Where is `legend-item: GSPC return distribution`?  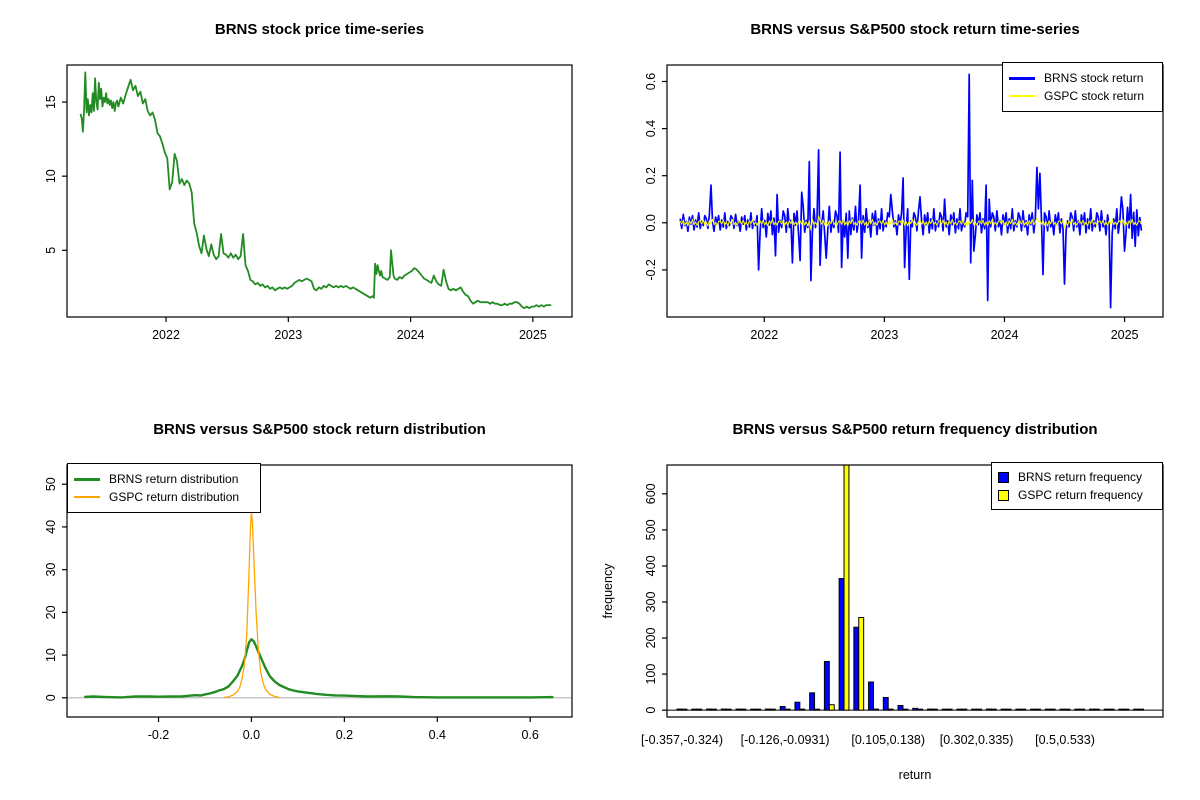
legend-item: GSPC return distribution is located at coordinates (164, 497).